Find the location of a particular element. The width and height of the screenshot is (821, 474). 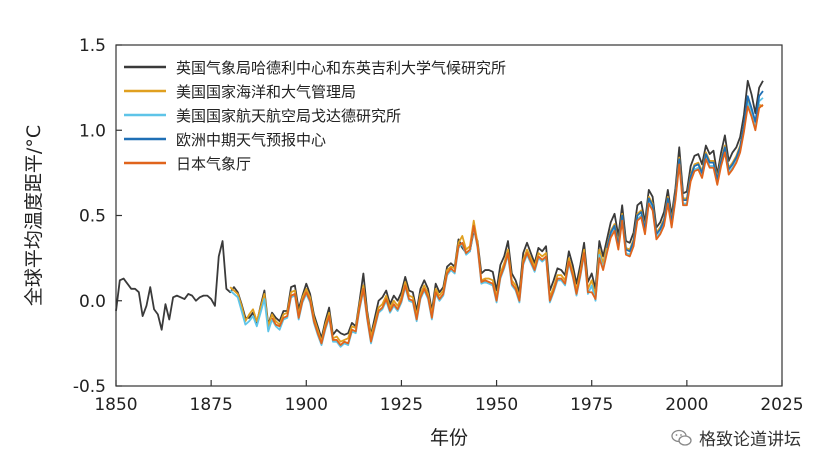

y-axis-title: 全球平均温度距平/°C is located at coordinates (34, 215).